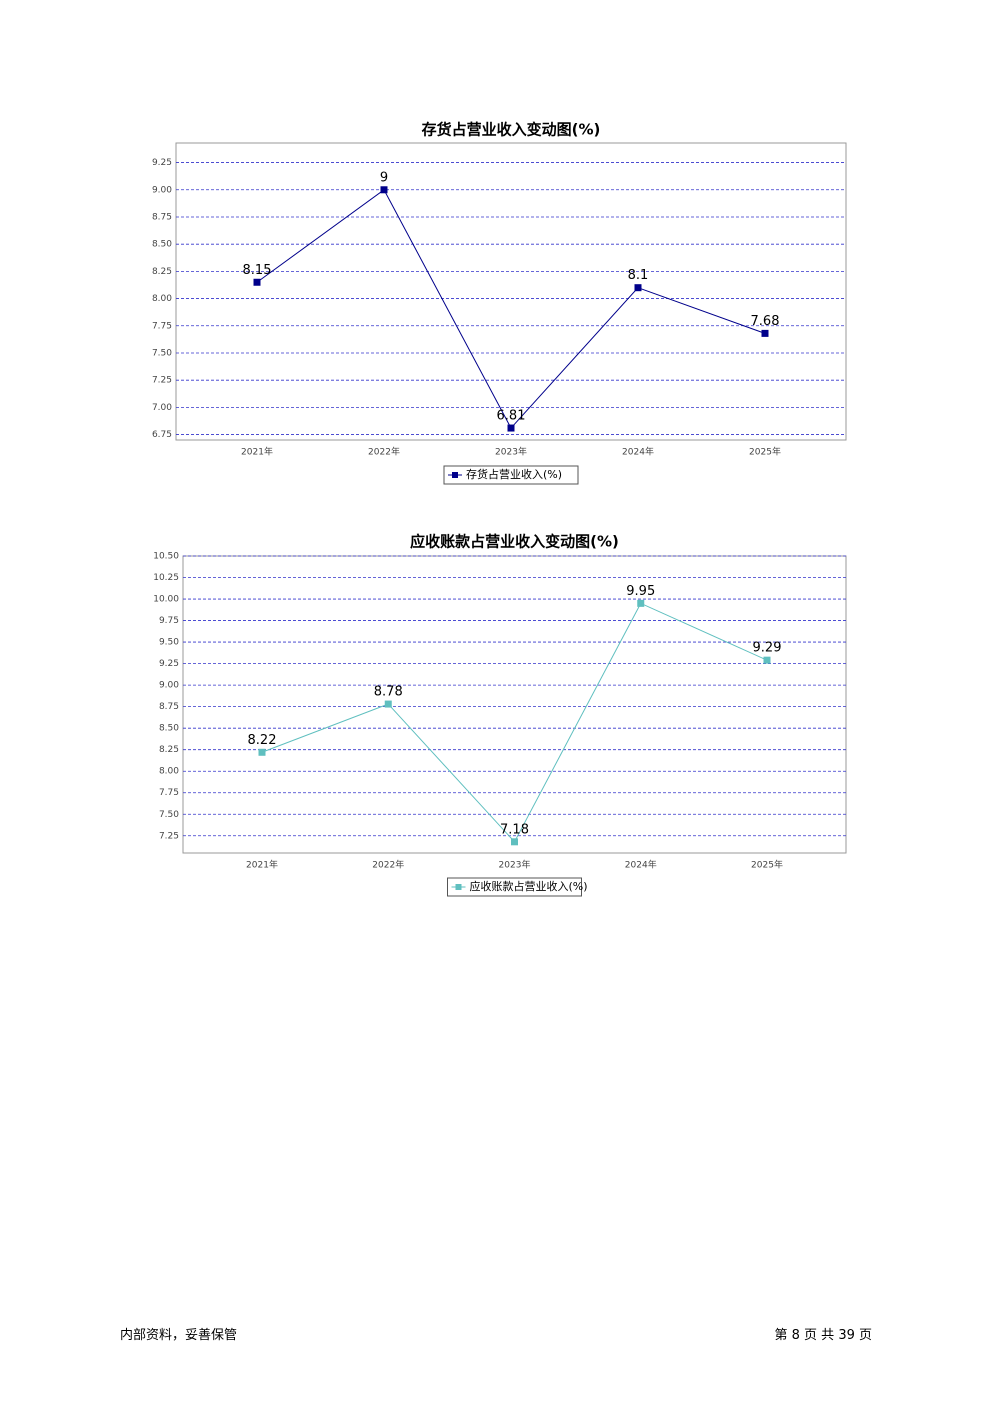 The image size is (992, 1403). I want to click on footer-left: 内部资料，妥善保管, so click(179, 1335).